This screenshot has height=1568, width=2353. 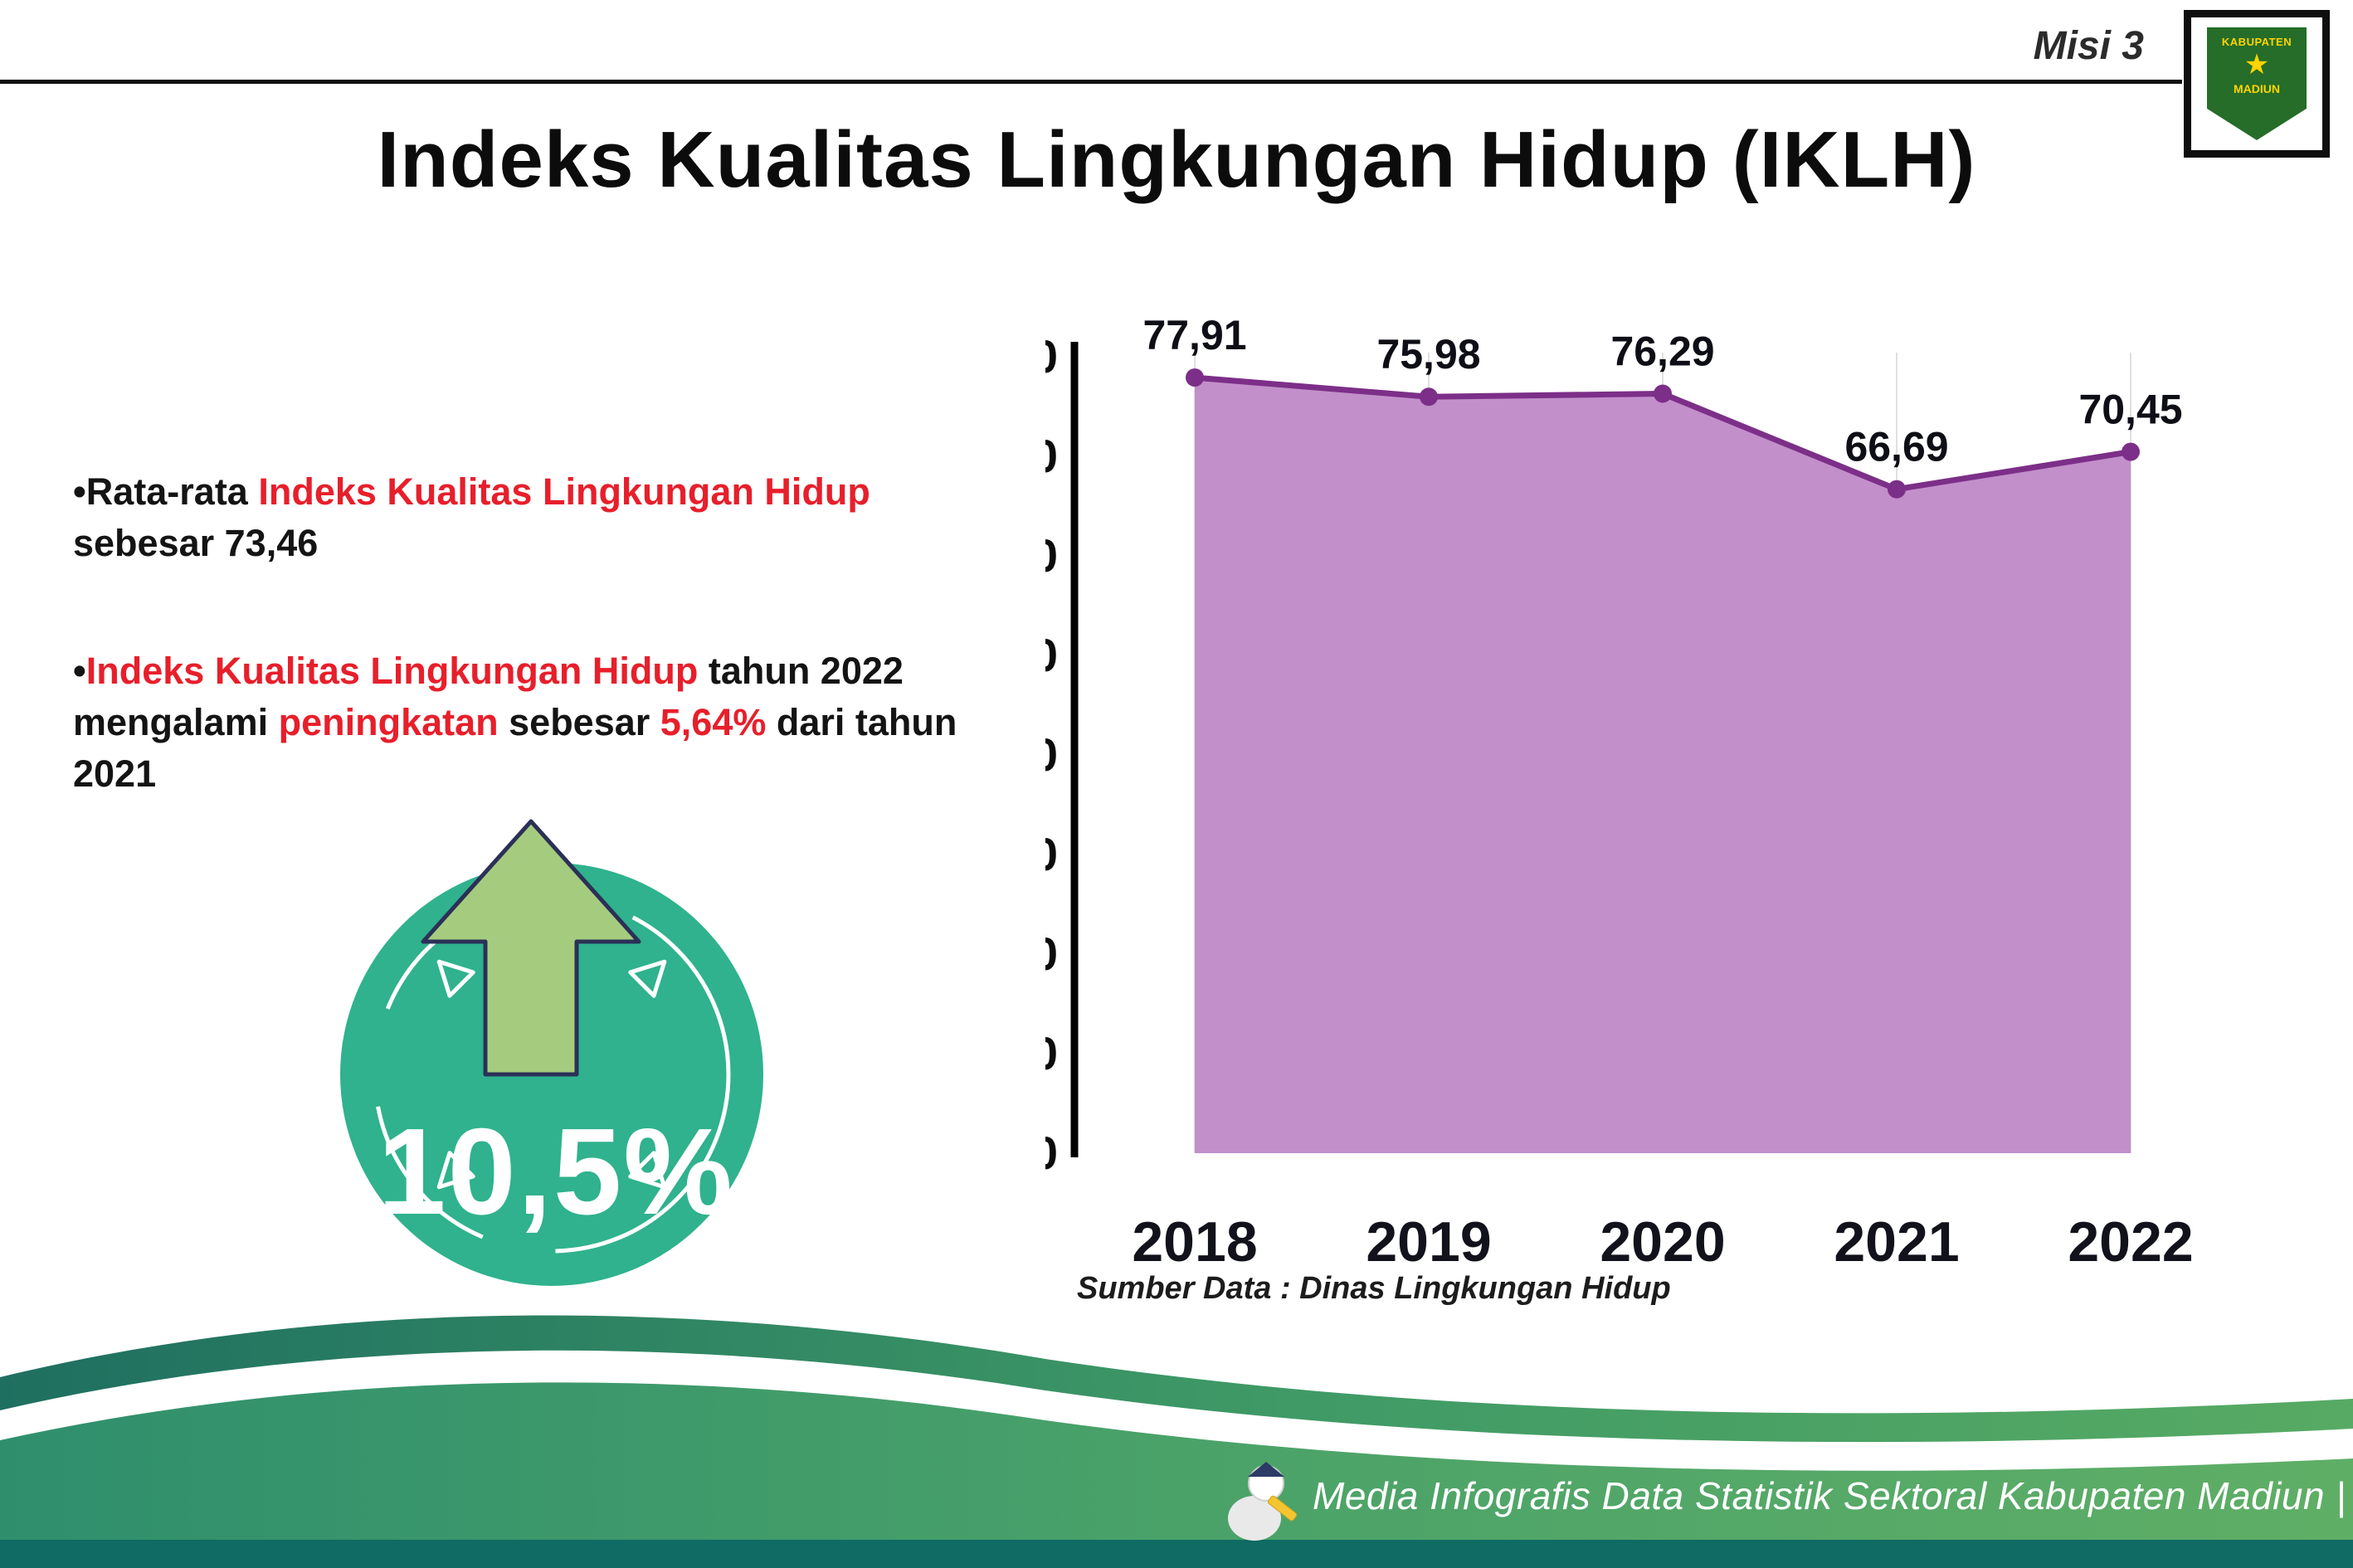 I want to click on y-tick-label: 80, so click(x=1051, y=356).